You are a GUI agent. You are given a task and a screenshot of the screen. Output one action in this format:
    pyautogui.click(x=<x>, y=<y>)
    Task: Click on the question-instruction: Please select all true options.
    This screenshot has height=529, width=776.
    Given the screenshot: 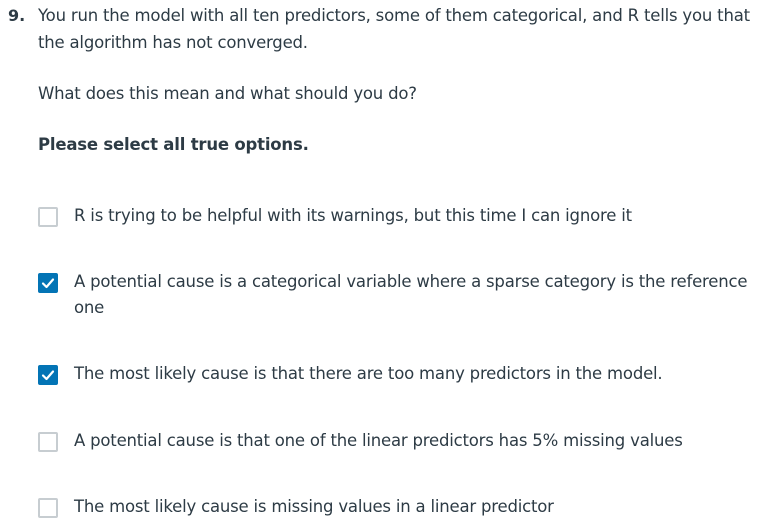 What is the action you would take?
    pyautogui.click(x=173, y=144)
    